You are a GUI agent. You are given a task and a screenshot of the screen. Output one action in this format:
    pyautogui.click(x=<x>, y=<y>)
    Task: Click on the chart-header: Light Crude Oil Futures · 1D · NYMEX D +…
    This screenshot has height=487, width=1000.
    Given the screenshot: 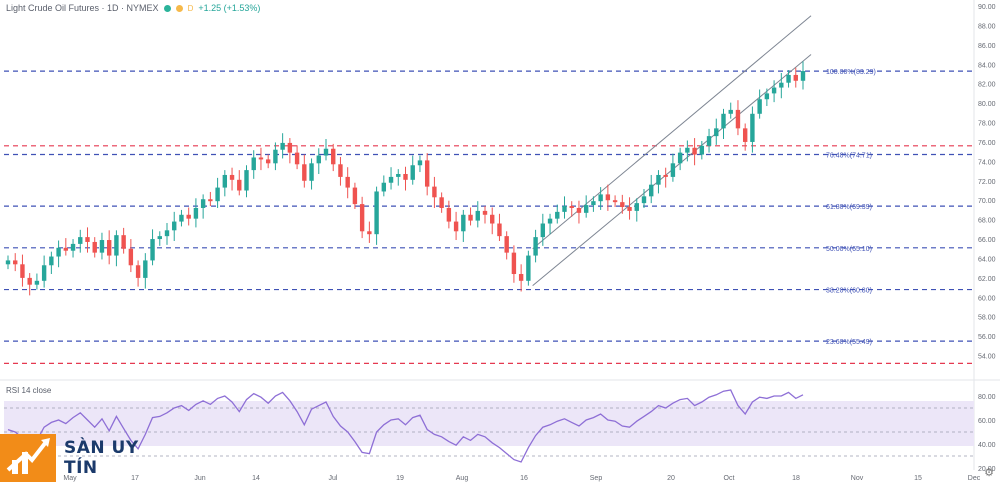 What is the action you would take?
    pyautogui.click(x=133, y=8)
    